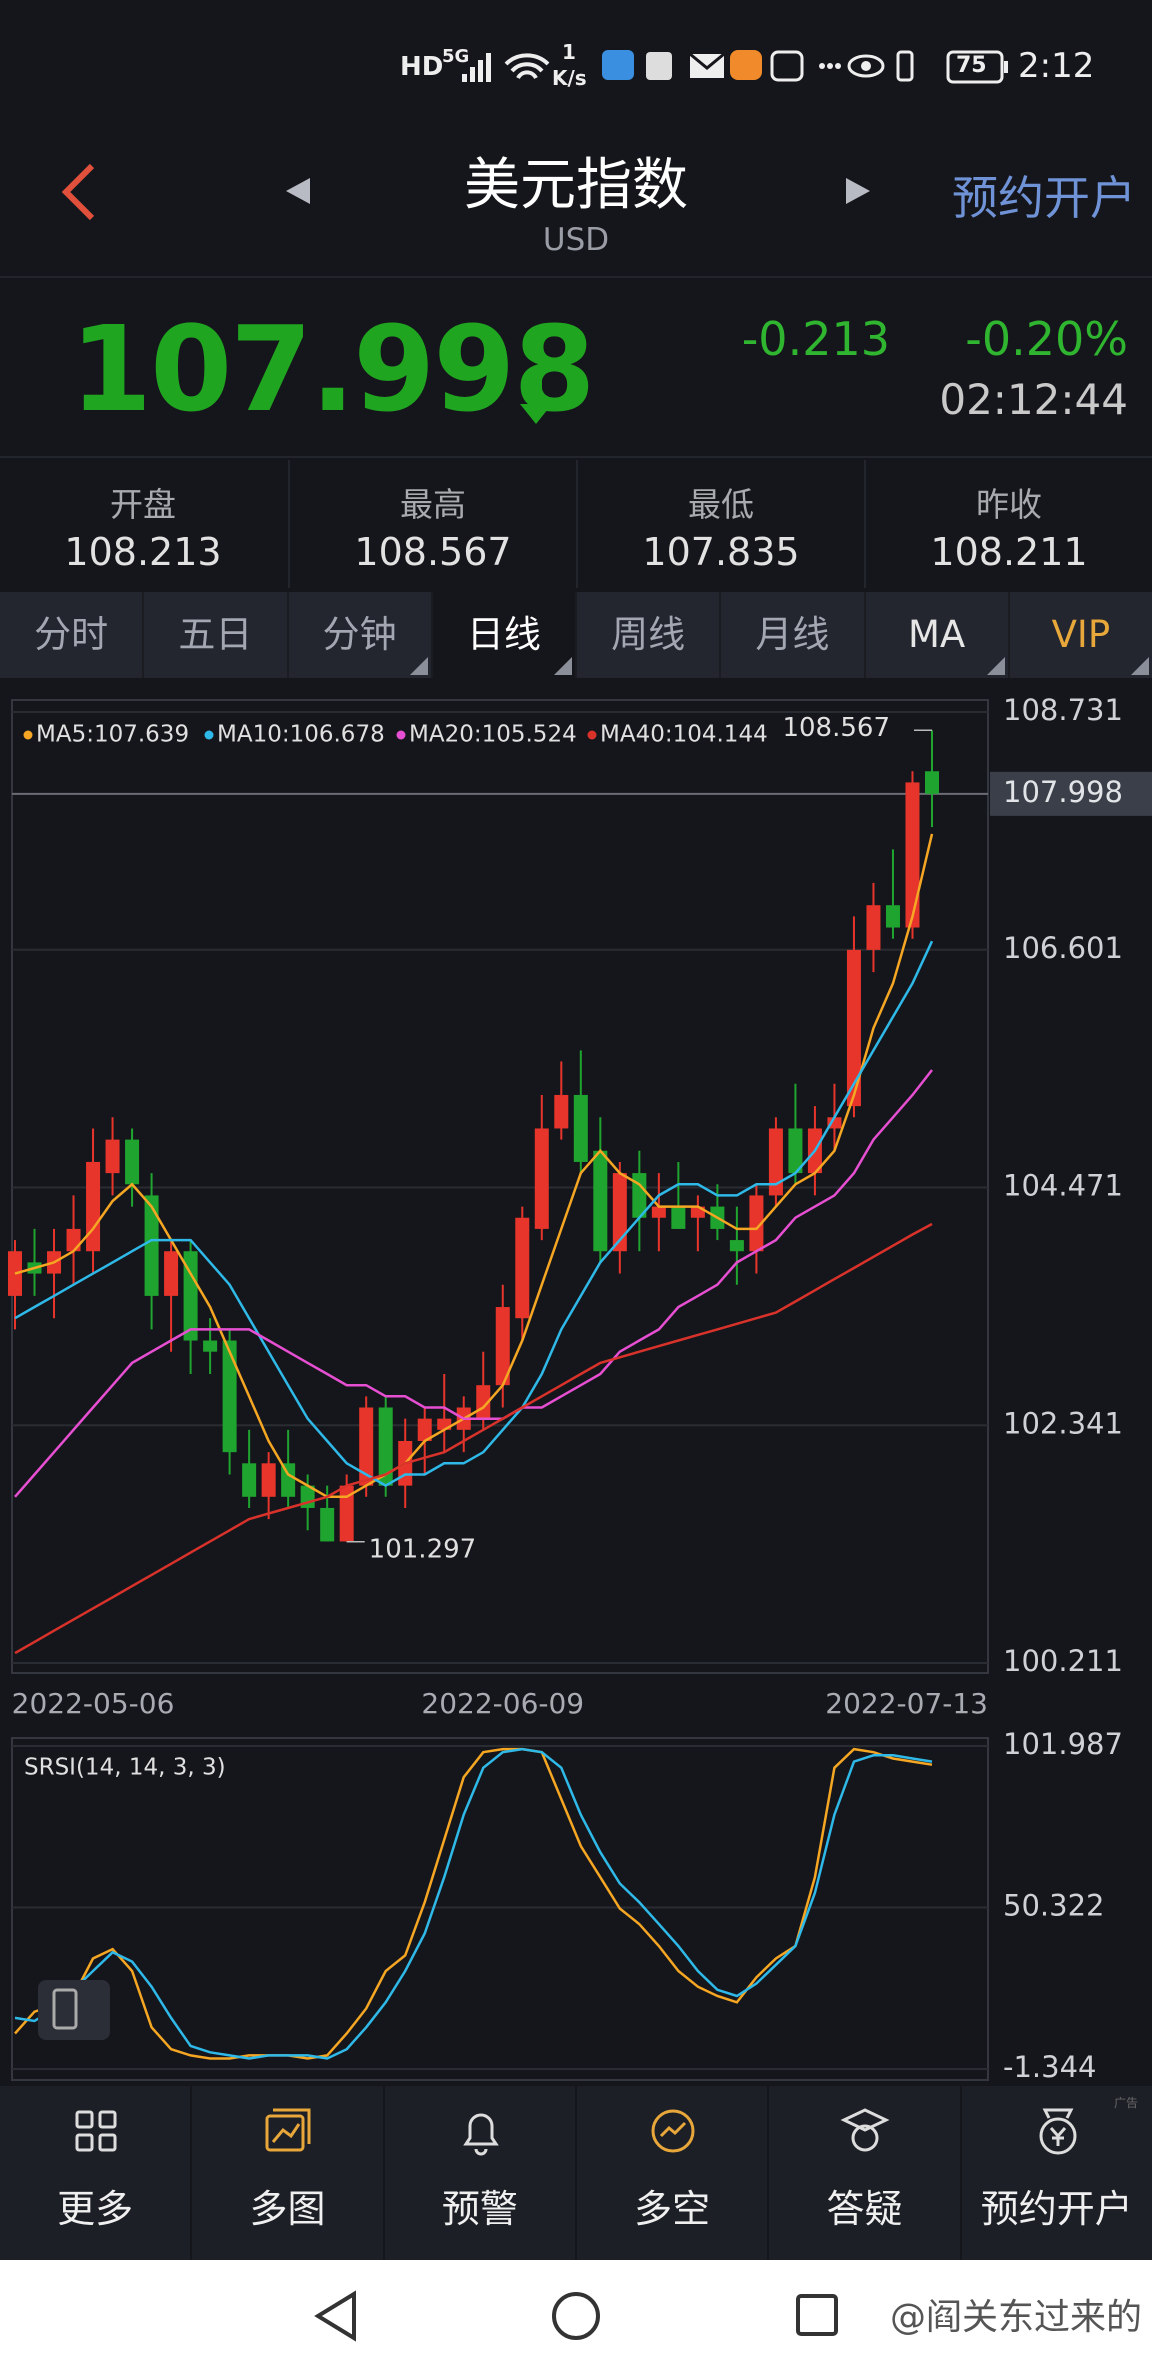  Describe the element at coordinates (569, 52) in the screenshot. I see `speed-value: 1` at that location.